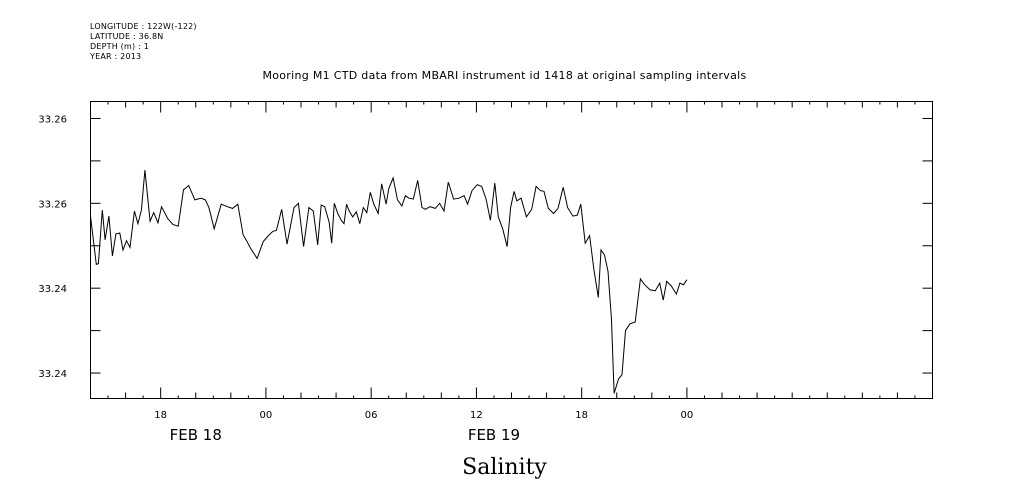 This screenshot has width=1009, height=504. I want to click on year-text: YEAR : 2013, so click(116, 56).